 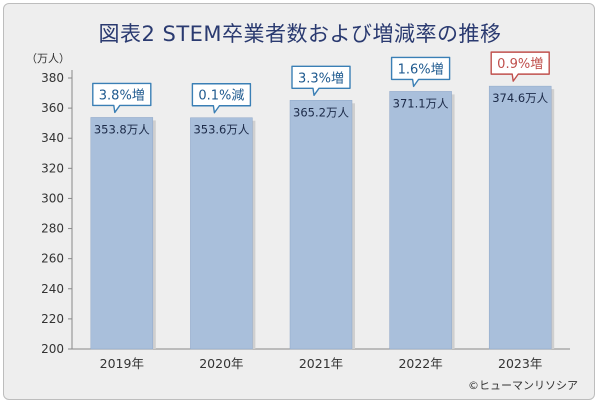 What do you see at coordinates (52, 198) in the screenshot?
I see `y-tick-label: 300` at bounding box center [52, 198].